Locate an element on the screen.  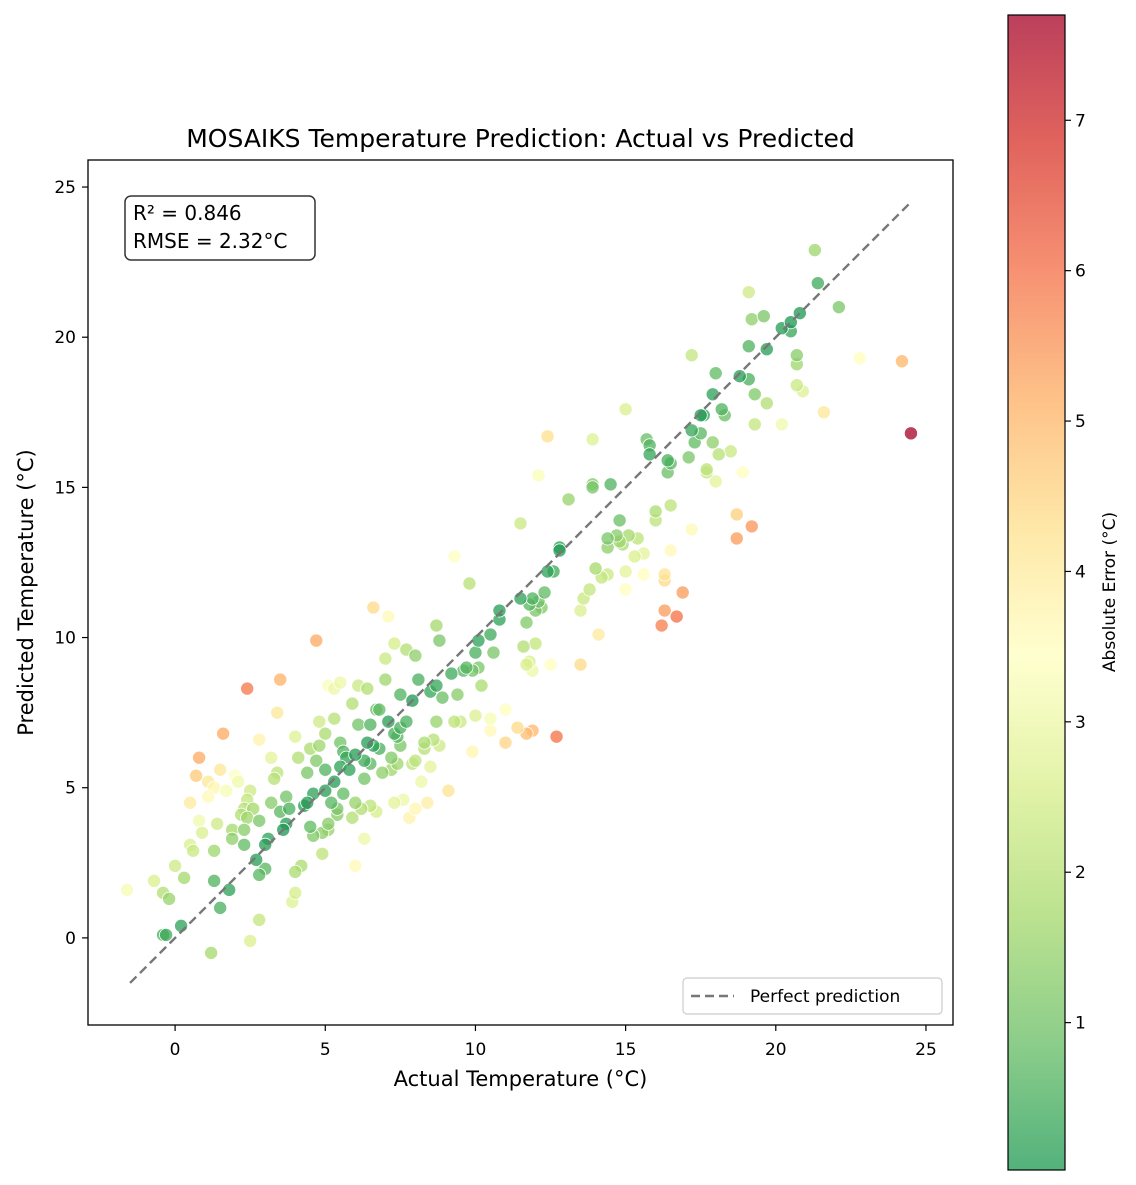
y-tick-label: 25 is located at coordinates (65, 188).